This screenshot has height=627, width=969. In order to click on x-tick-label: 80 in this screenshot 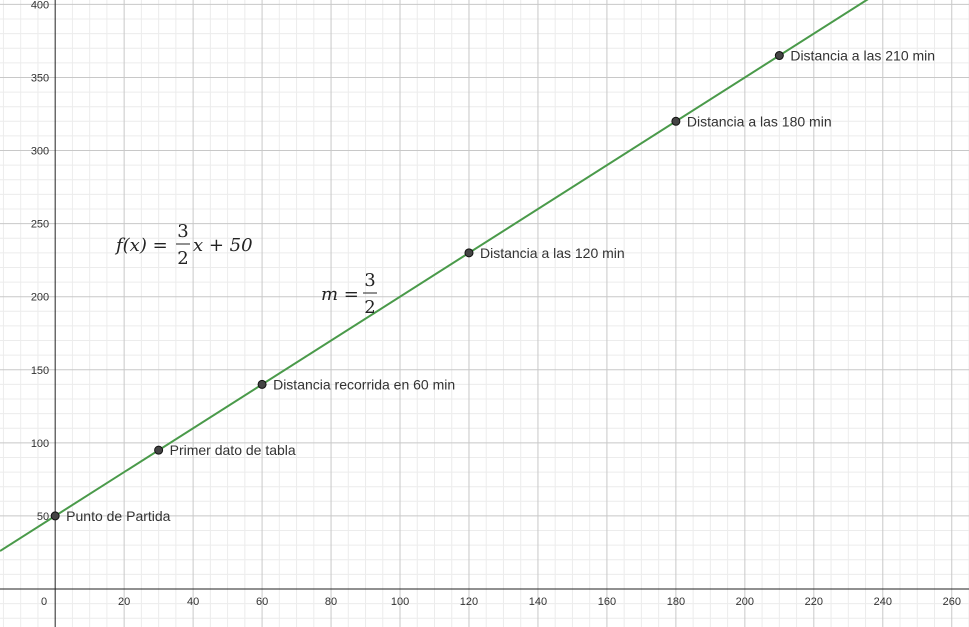, I will do `click(331, 602)`.